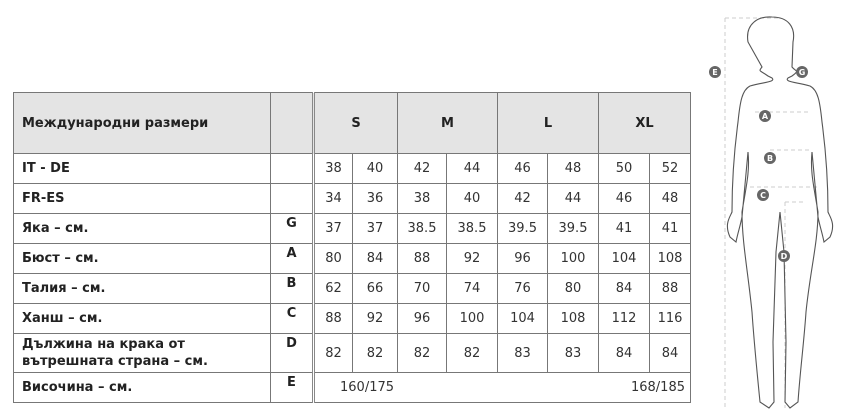 The height and width of the screenshot is (416, 847). Describe the element at coordinates (292, 123) in the screenshot. I see `header-letter` at that location.